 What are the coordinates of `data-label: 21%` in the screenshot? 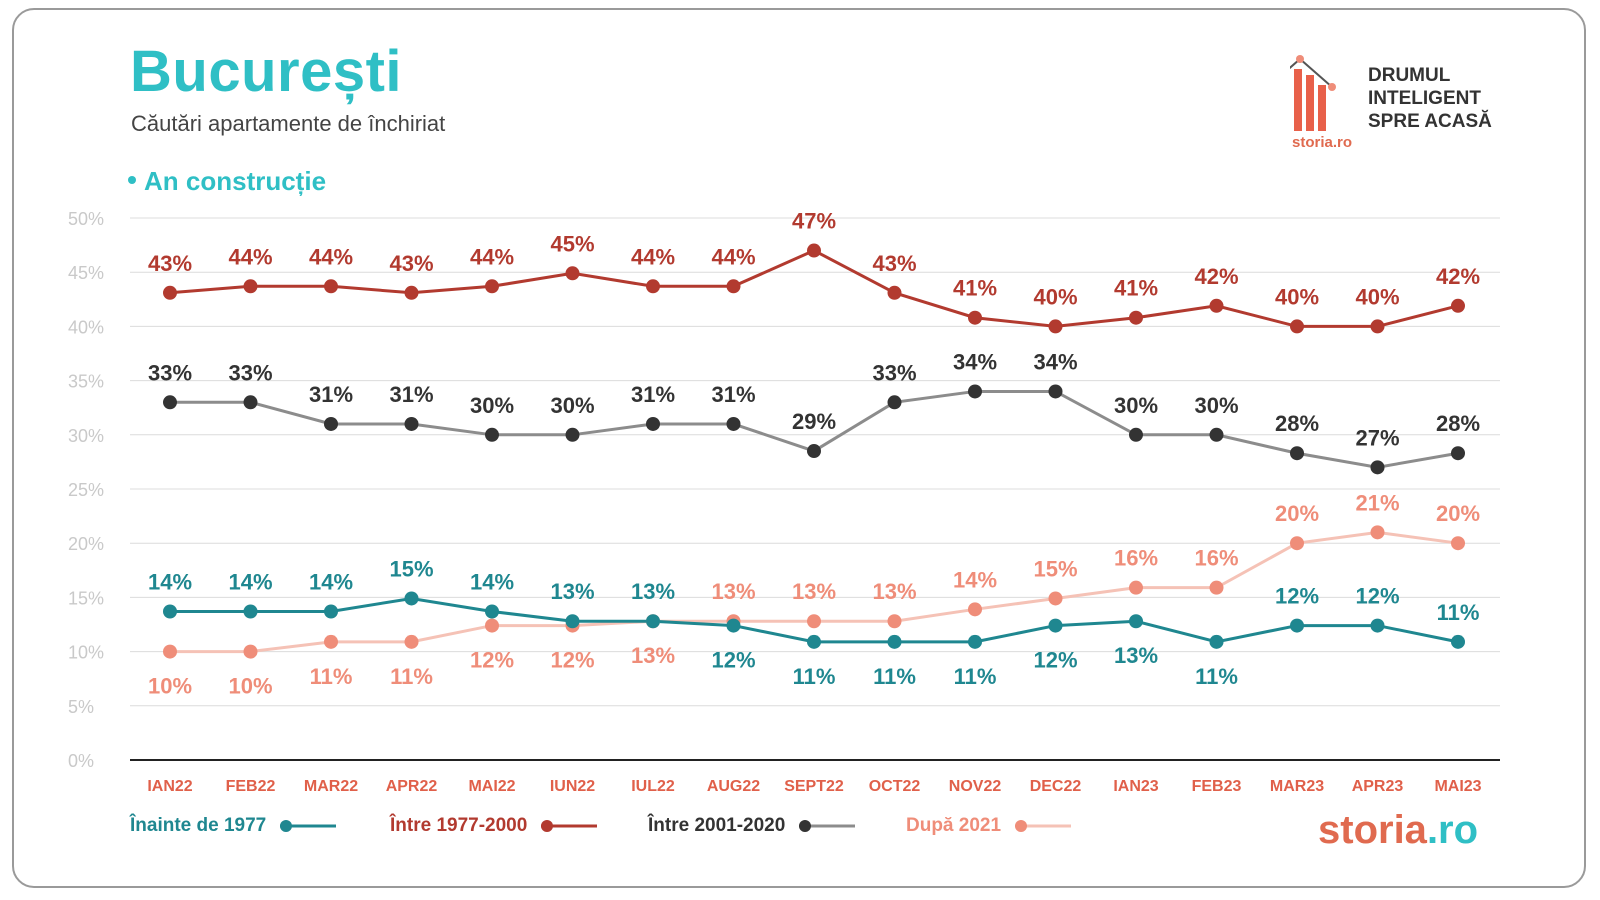 It's located at (1377, 502).